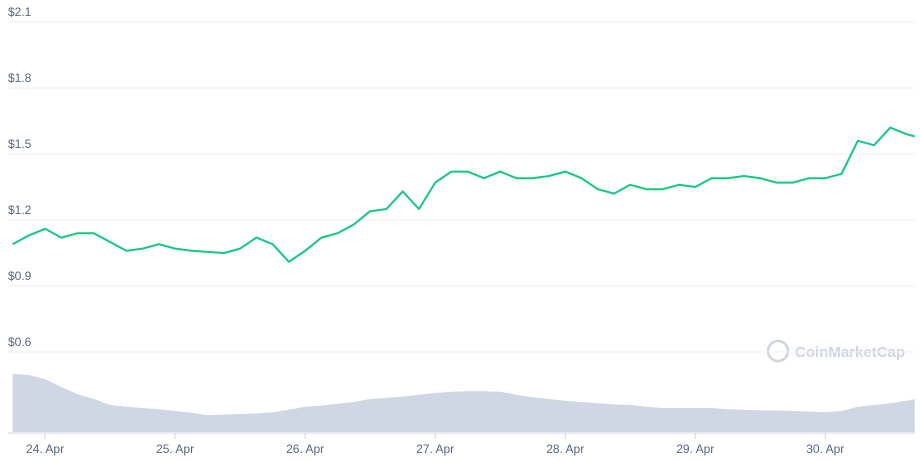 The image size is (920, 462). What do you see at coordinates (565, 449) in the screenshot?
I see `x-tick-label: 28. Apr` at bounding box center [565, 449].